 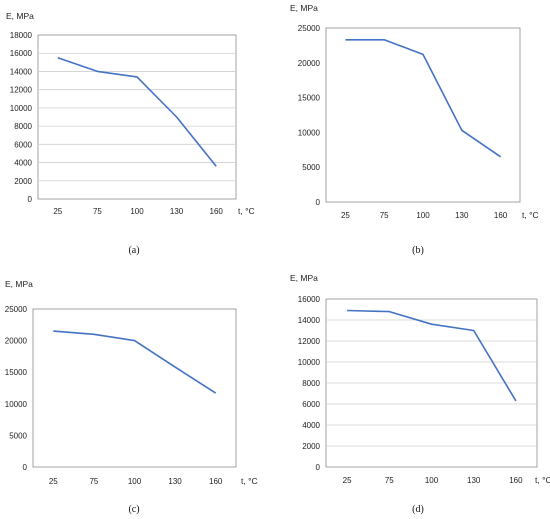 What do you see at coordinates (133, 509) in the screenshot?
I see `chart-caption: (c)` at bounding box center [133, 509].